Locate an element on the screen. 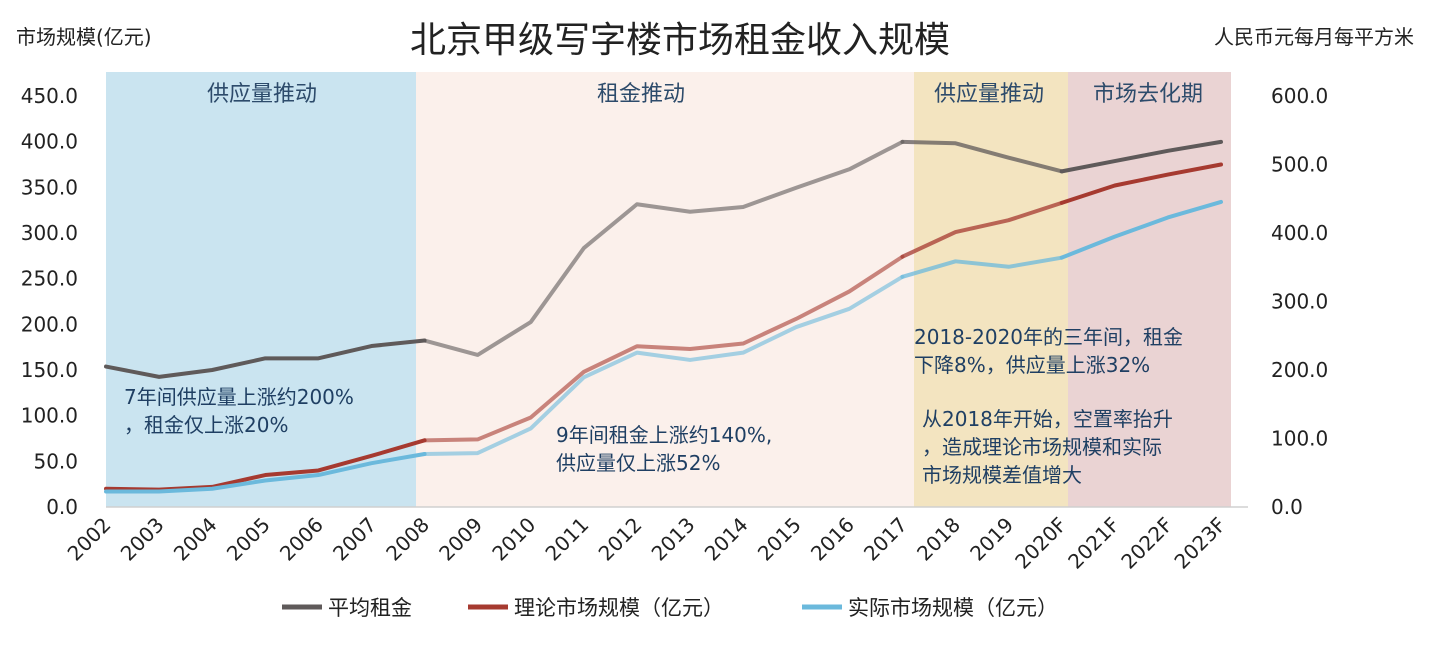 This screenshot has height=658, width=1448. x-tick-label: 2021F is located at coordinates (1093, 543).